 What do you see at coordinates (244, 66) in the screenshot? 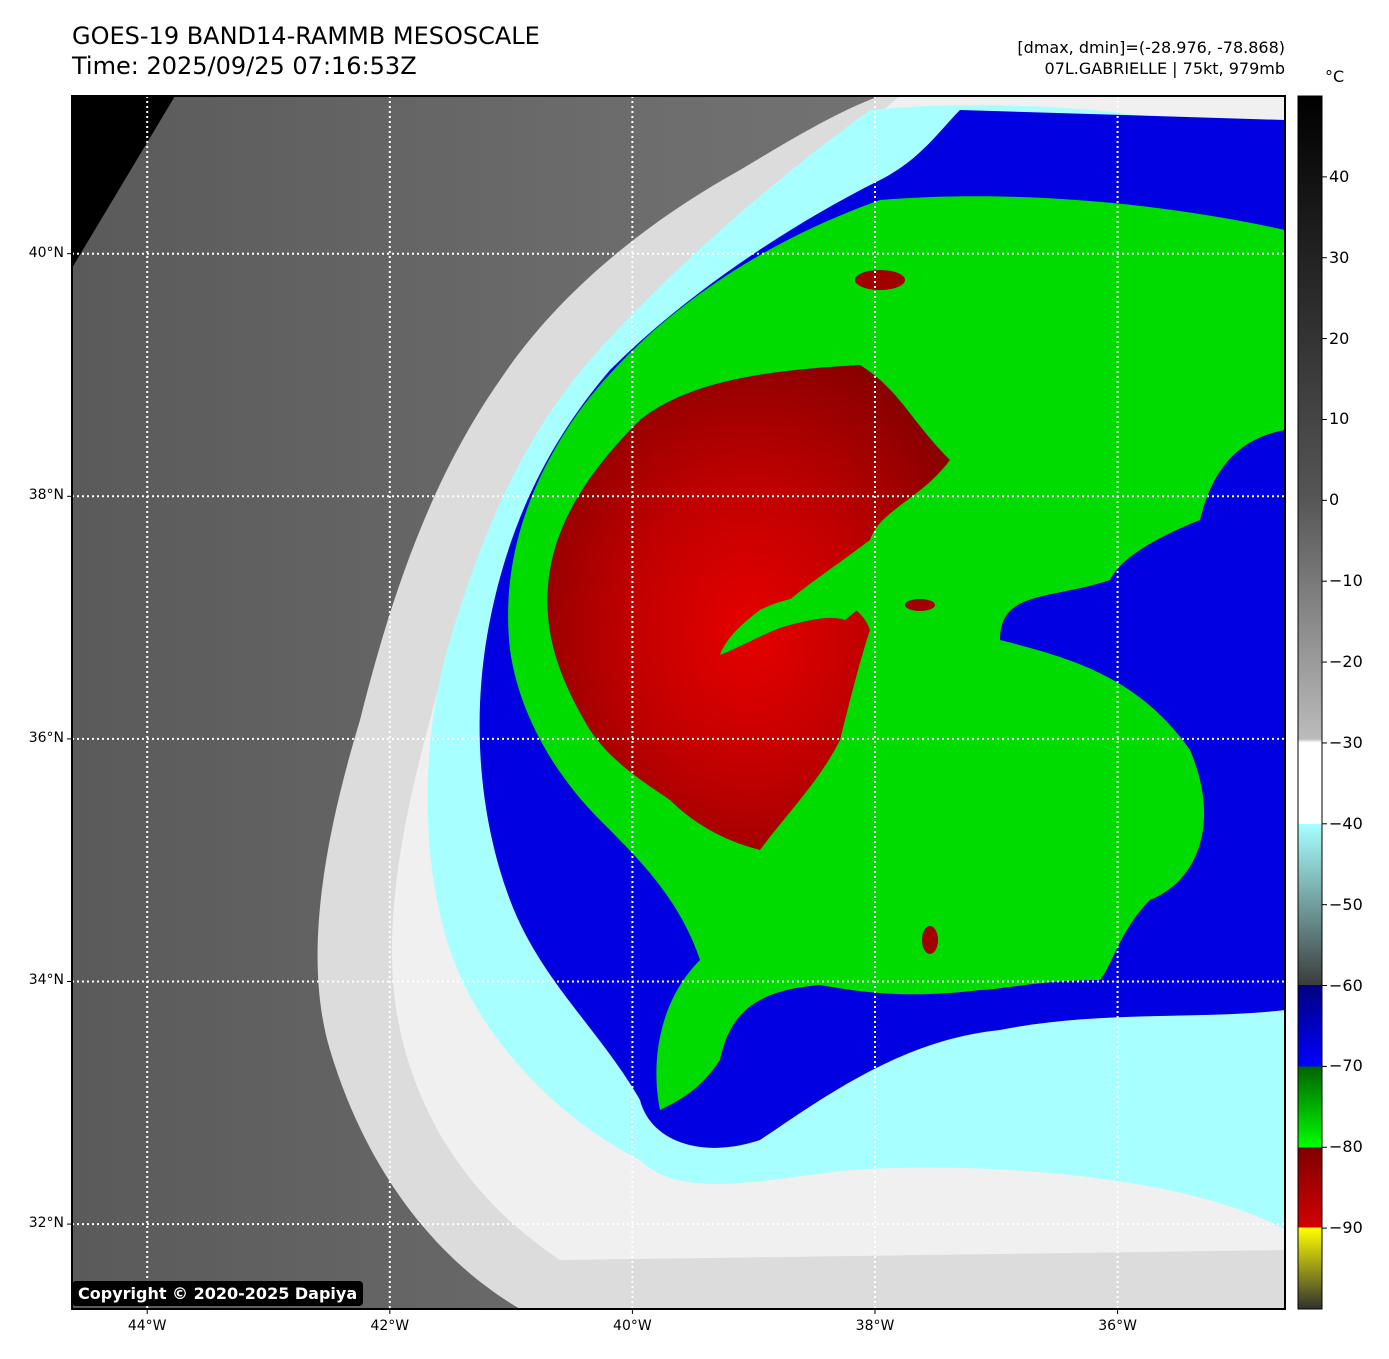
I see `chart-time: Time: 2025/09/25 07:16:53Z` at bounding box center [244, 66].